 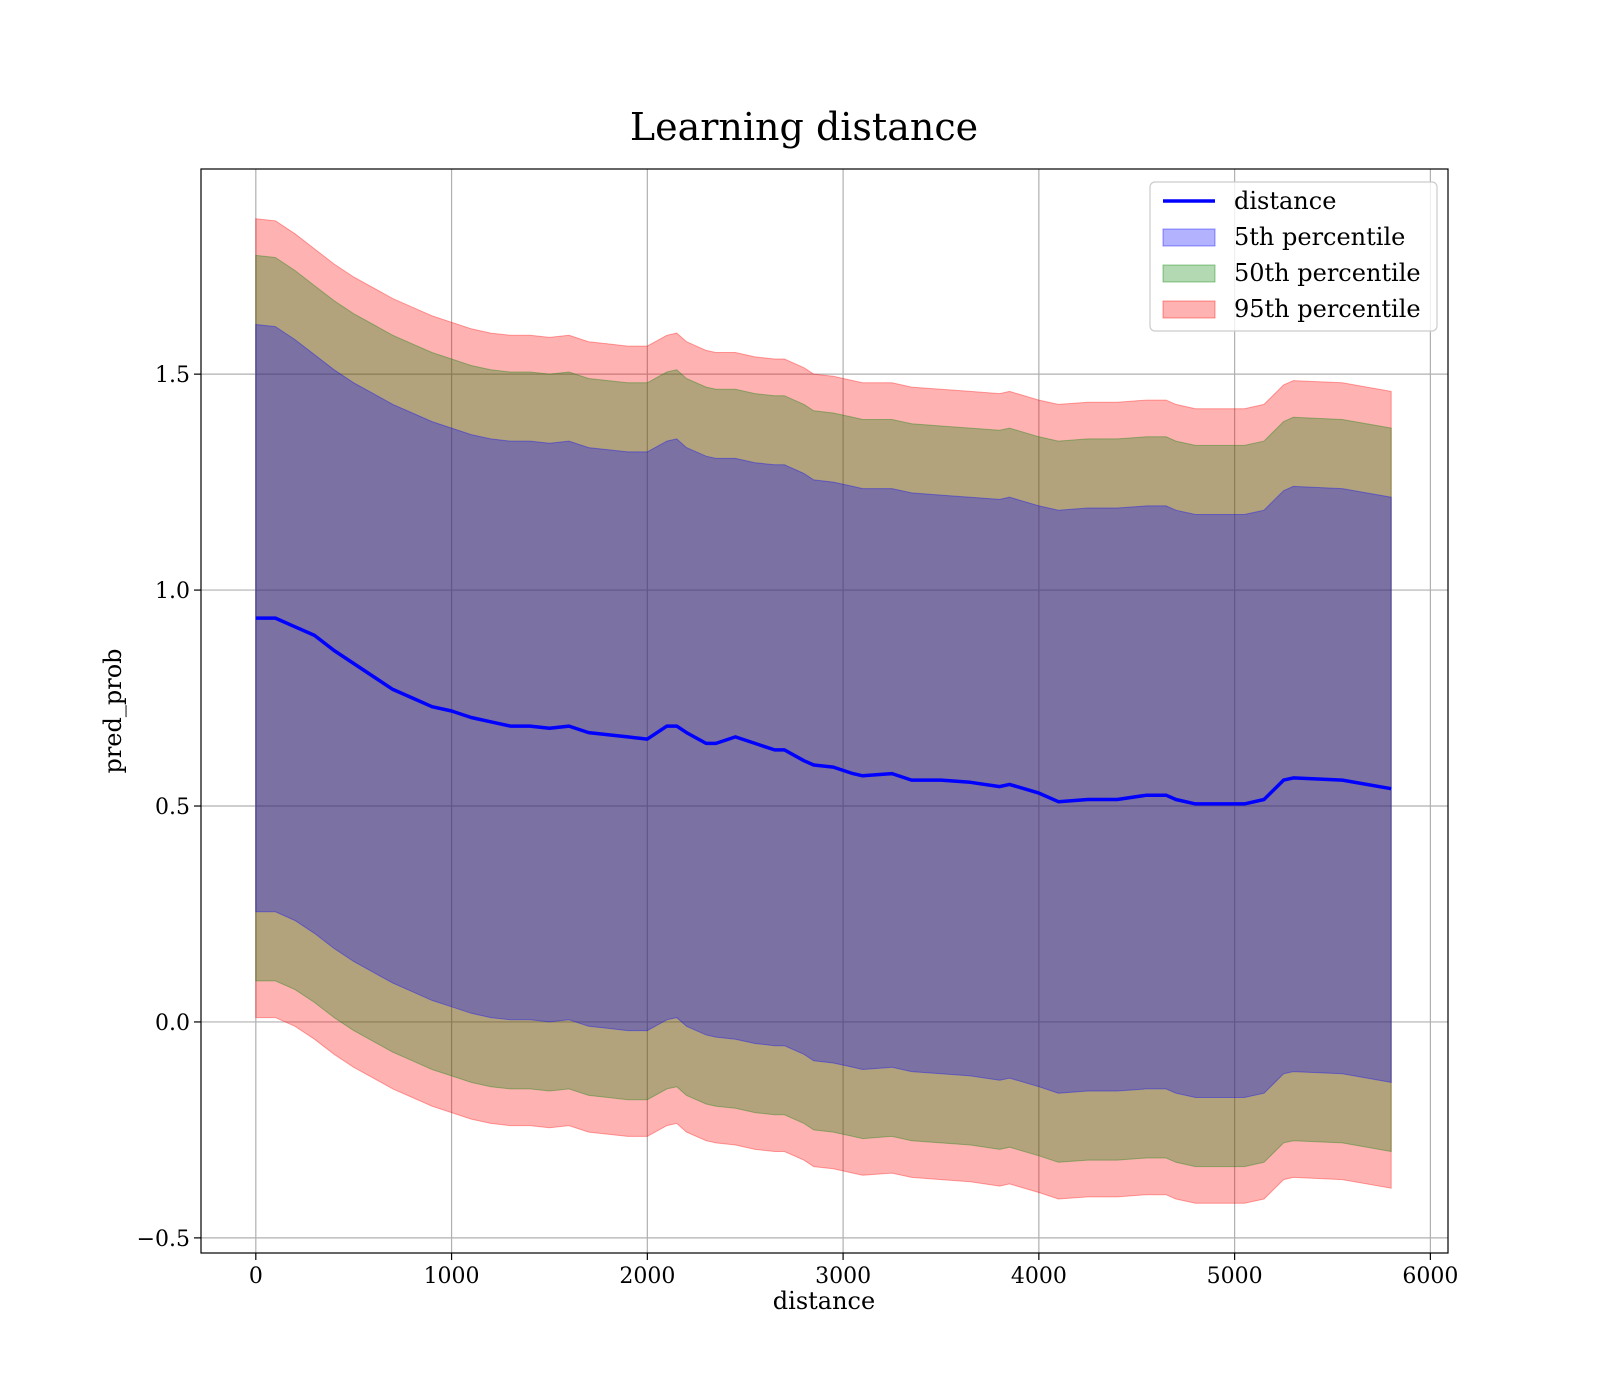 I want to click on legend-label: 5th percentile, so click(x=1319, y=237).